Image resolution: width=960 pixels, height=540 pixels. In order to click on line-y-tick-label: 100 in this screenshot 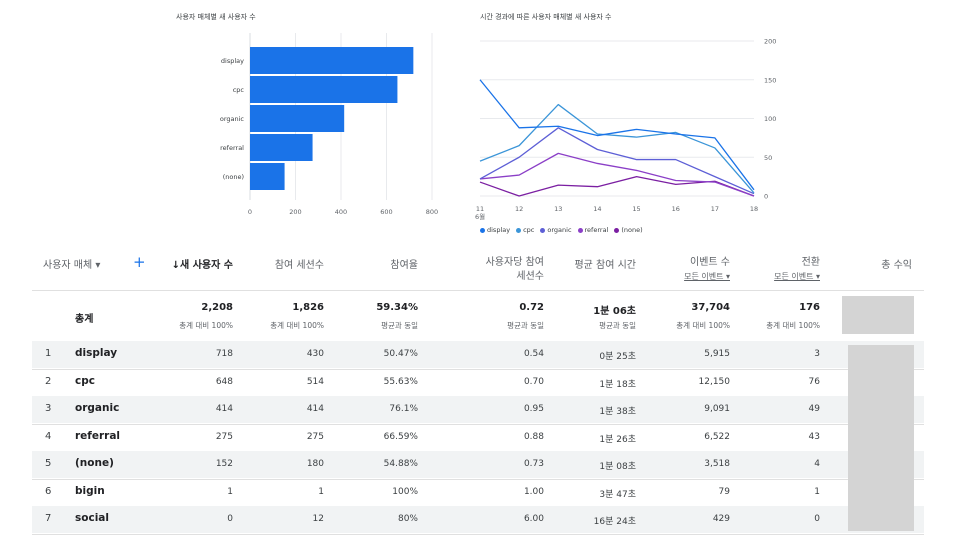, I will do `click(770, 119)`.